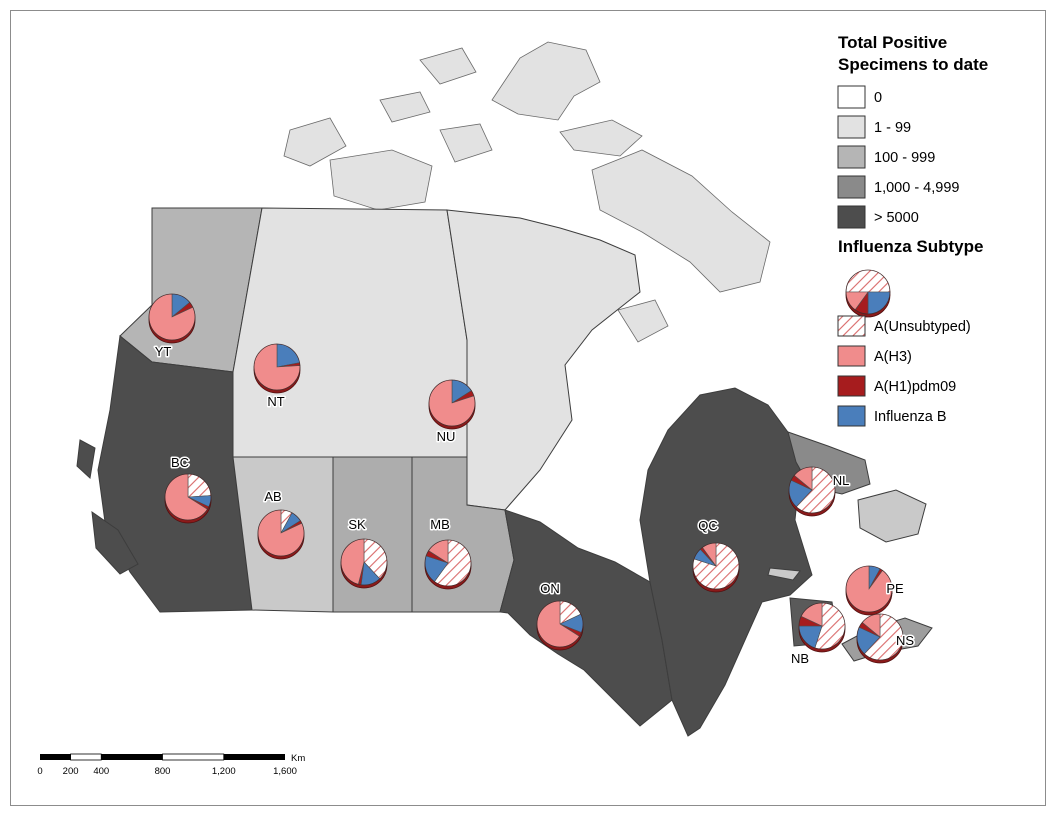 The image size is (1056, 821). I want to click on legend-label-class-1: 1 - 99, so click(892, 128).